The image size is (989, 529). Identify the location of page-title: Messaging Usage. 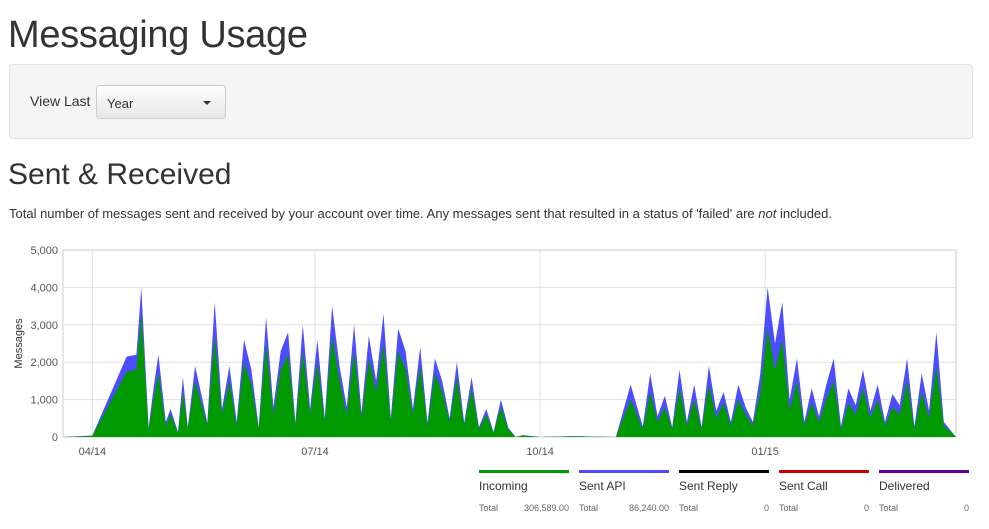
(158, 35).